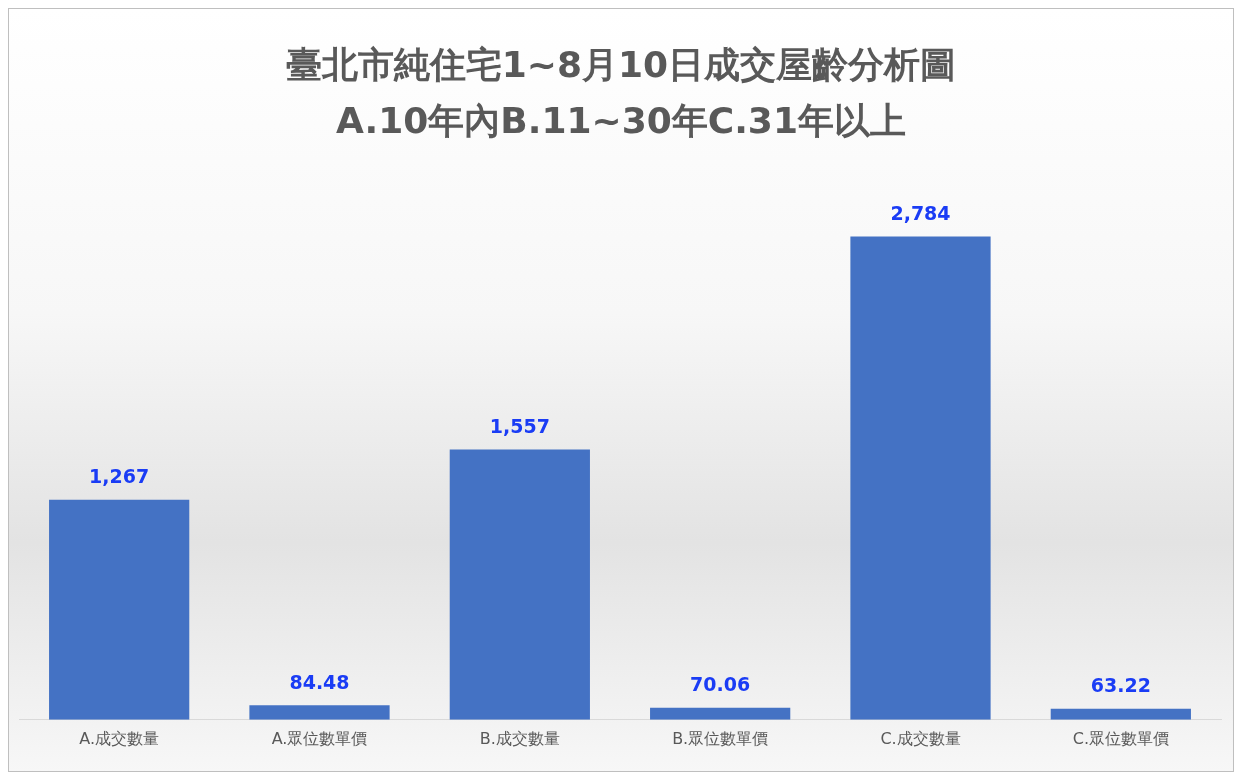 The image size is (1244, 782). What do you see at coordinates (1120, 685) in the screenshot?
I see `data-label: 63.22` at bounding box center [1120, 685].